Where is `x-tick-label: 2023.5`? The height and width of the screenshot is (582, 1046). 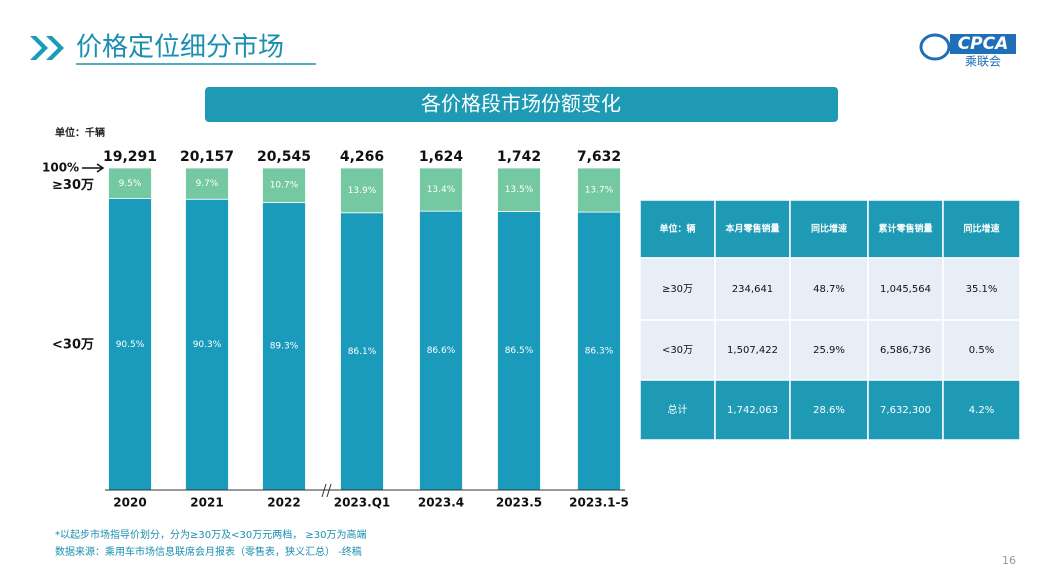 x-tick-label: 2023.5 is located at coordinates (519, 503).